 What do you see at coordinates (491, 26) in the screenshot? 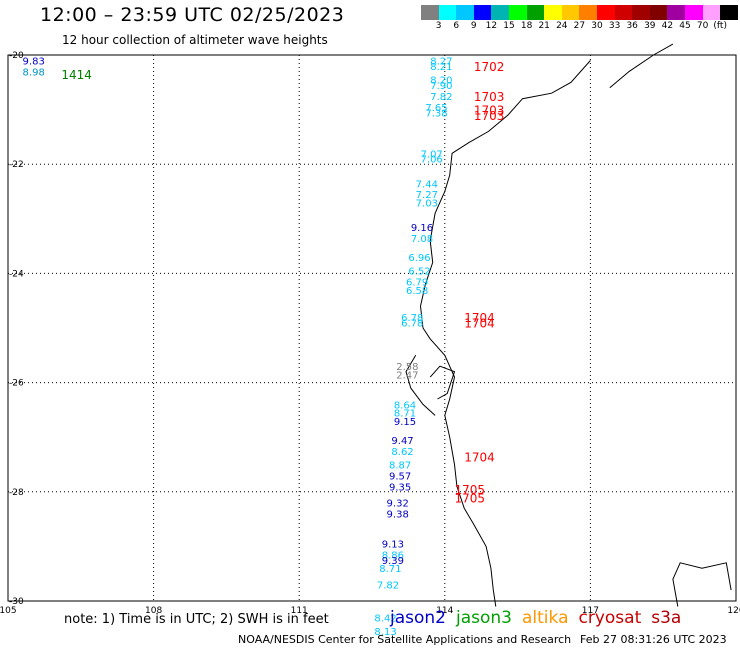
I see `colorbar-tick-label: 12` at bounding box center [491, 26].